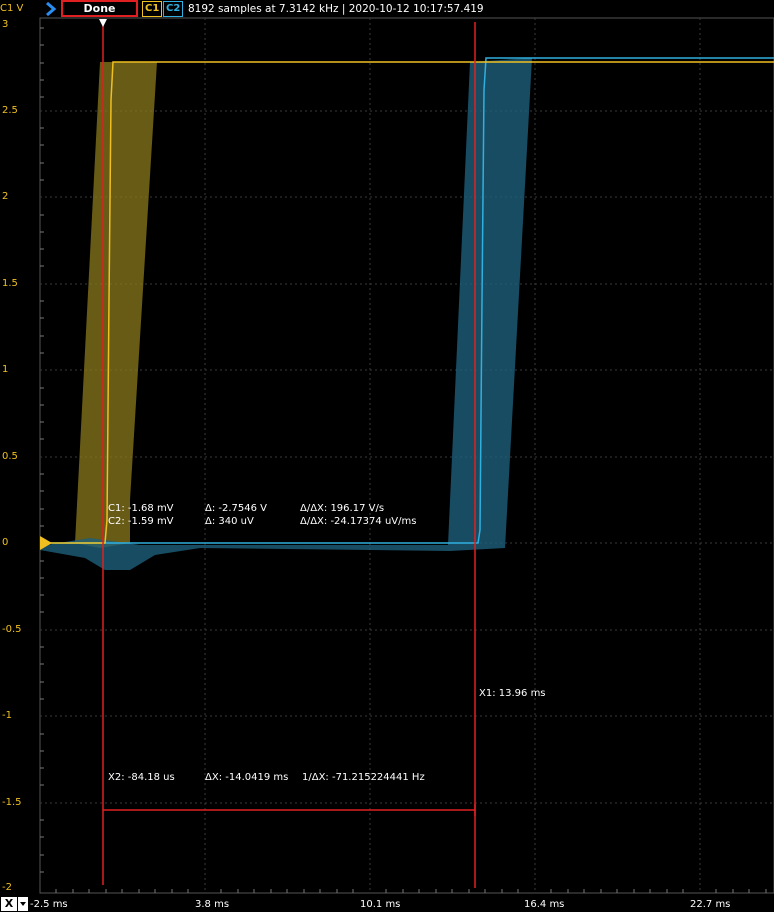 This screenshot has height=912, width=774. Describe the element at coordinates (544, 904) in the screenshot. I see `x-tick-label: 16.4 ms` at that location.